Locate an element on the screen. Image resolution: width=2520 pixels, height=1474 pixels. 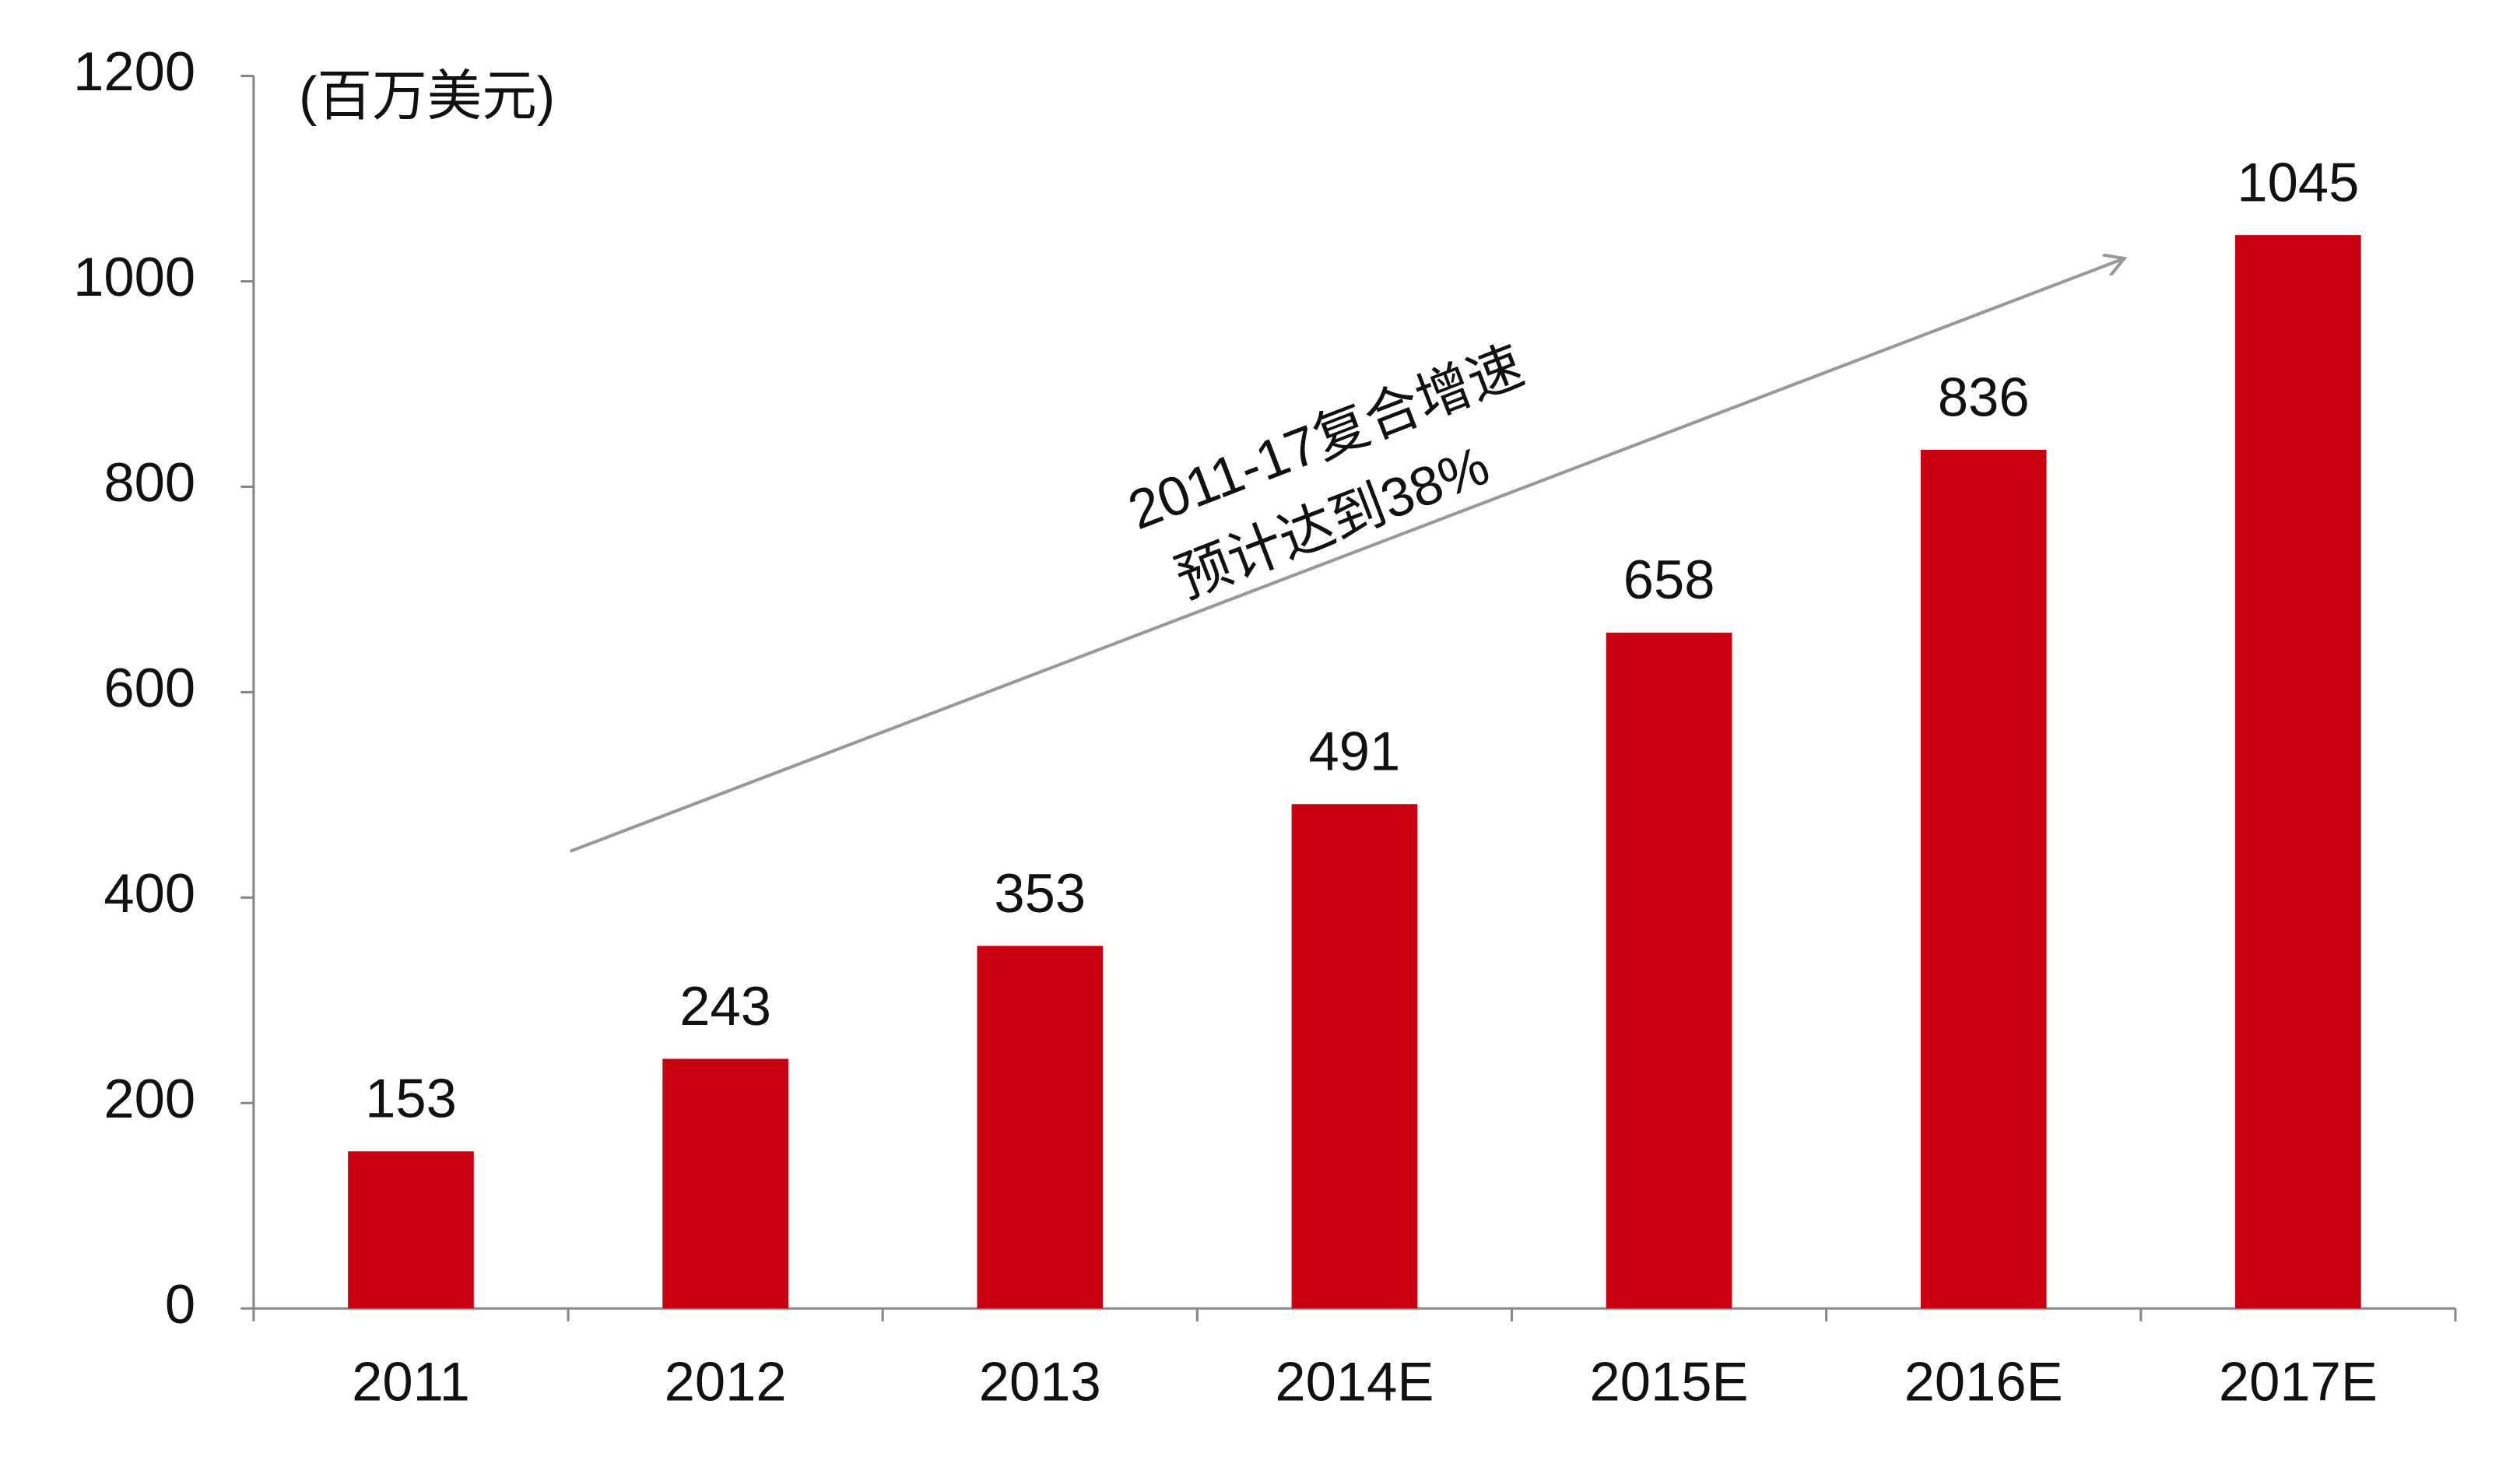
x-tick-label: 2013 is located at coordinates (1040, 1382).